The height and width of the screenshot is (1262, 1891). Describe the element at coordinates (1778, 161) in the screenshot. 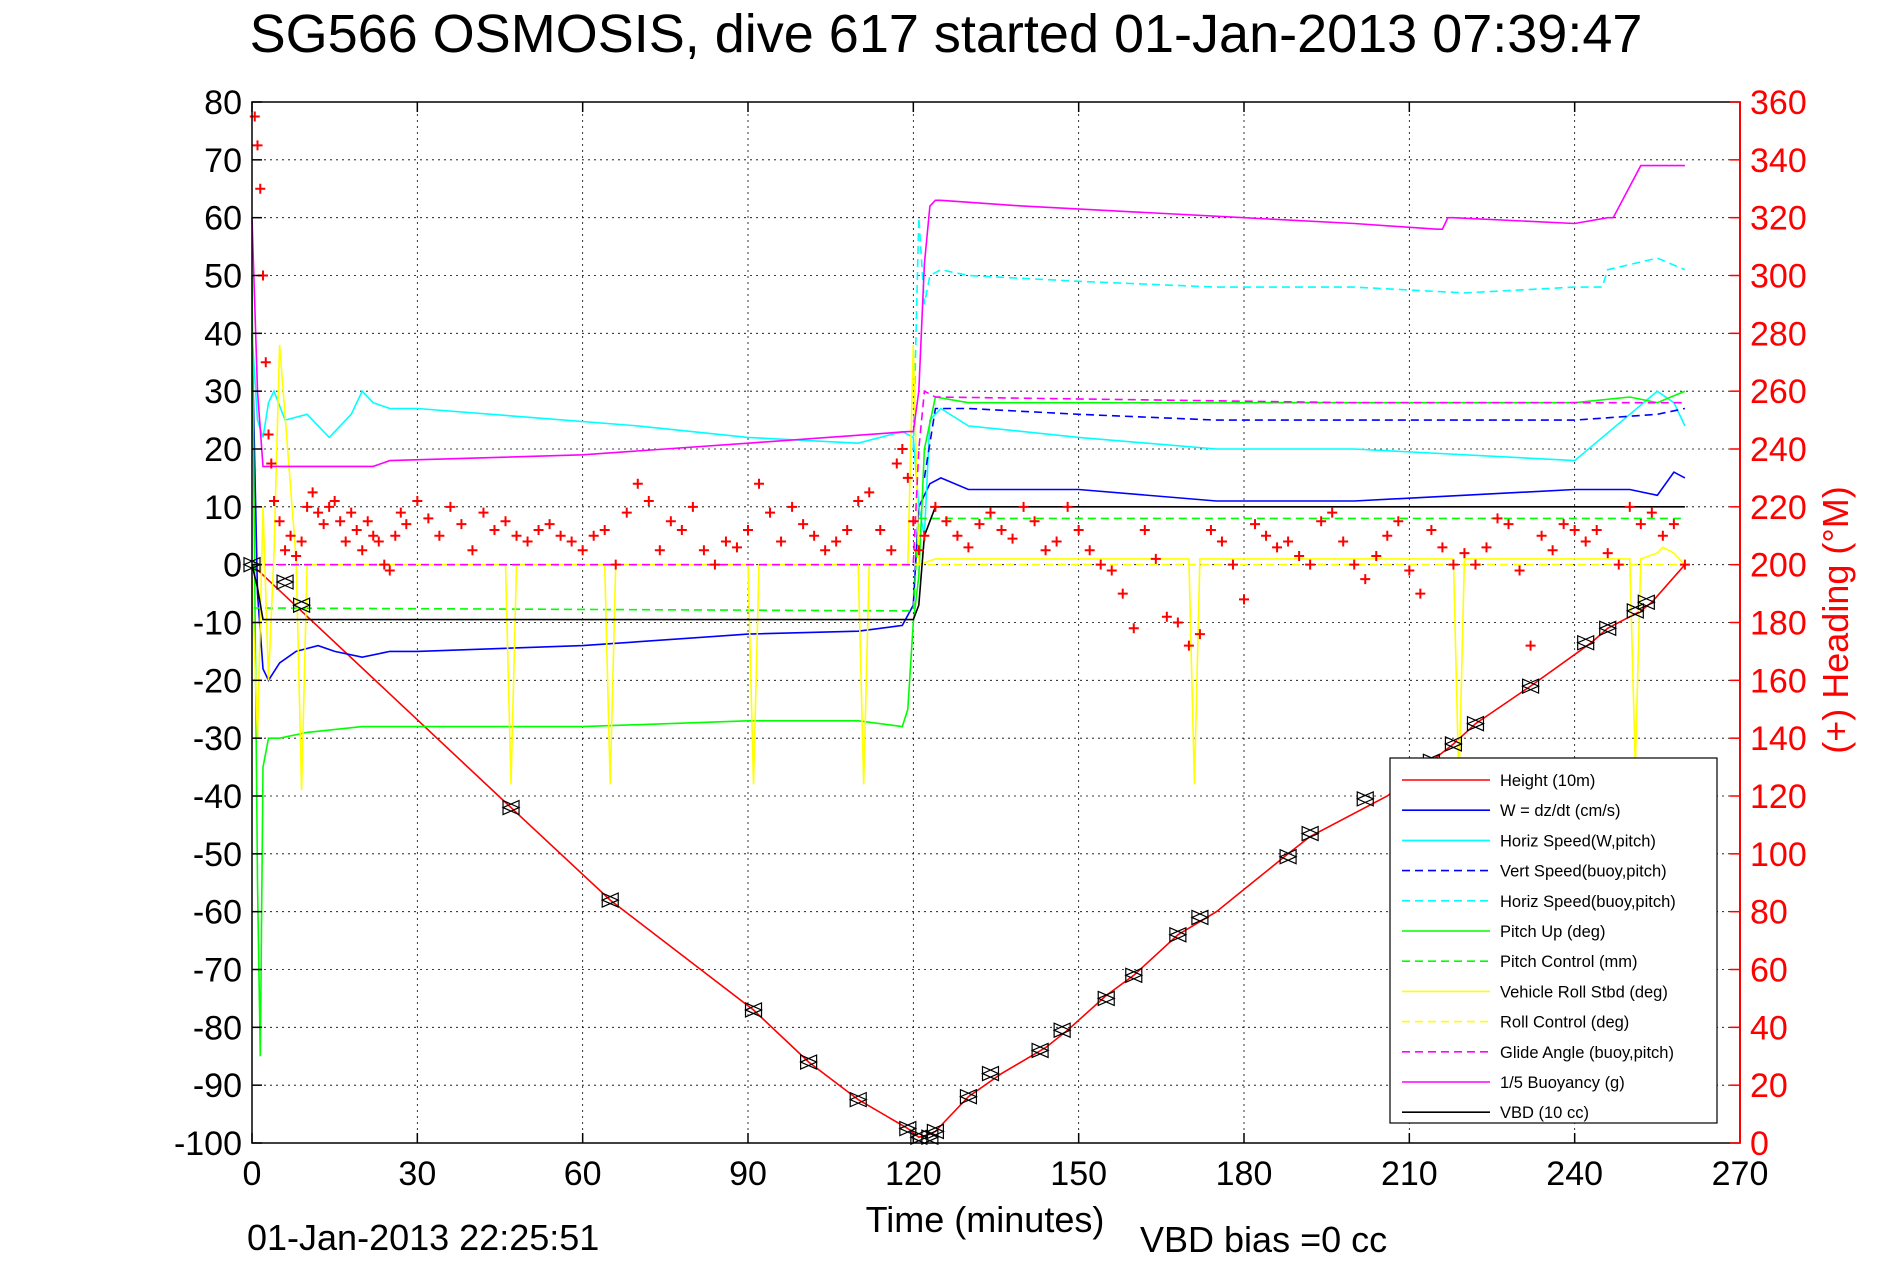

I see `y2-tick-label: 340` at that location.